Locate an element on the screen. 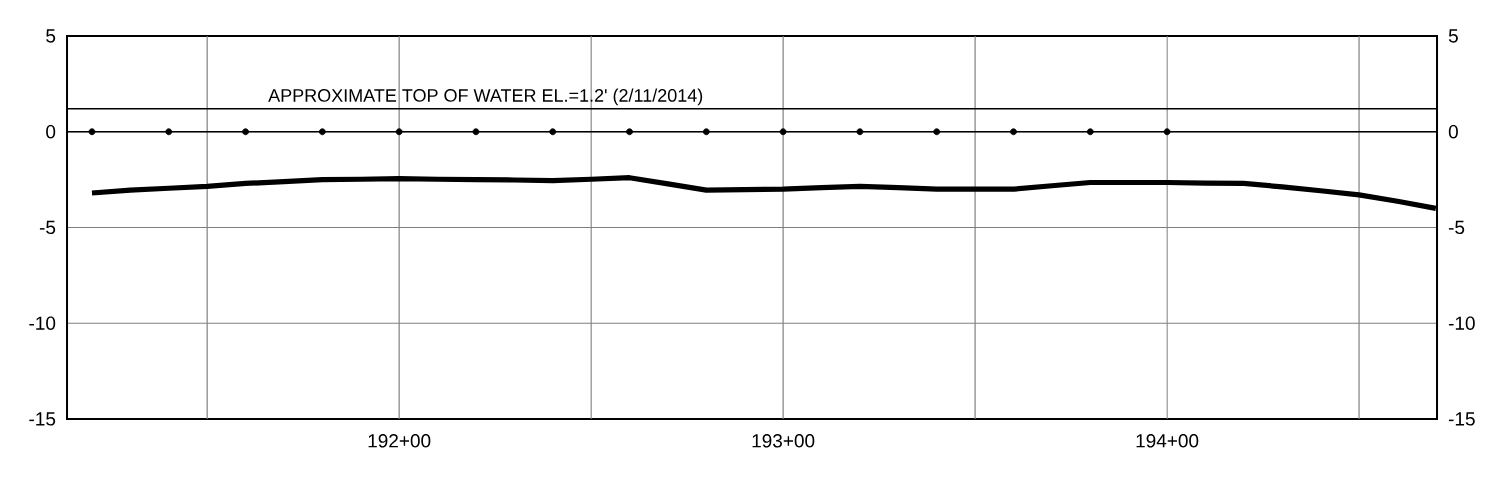  x-tick-label: 192+00 is located at coordinates (399, 441).